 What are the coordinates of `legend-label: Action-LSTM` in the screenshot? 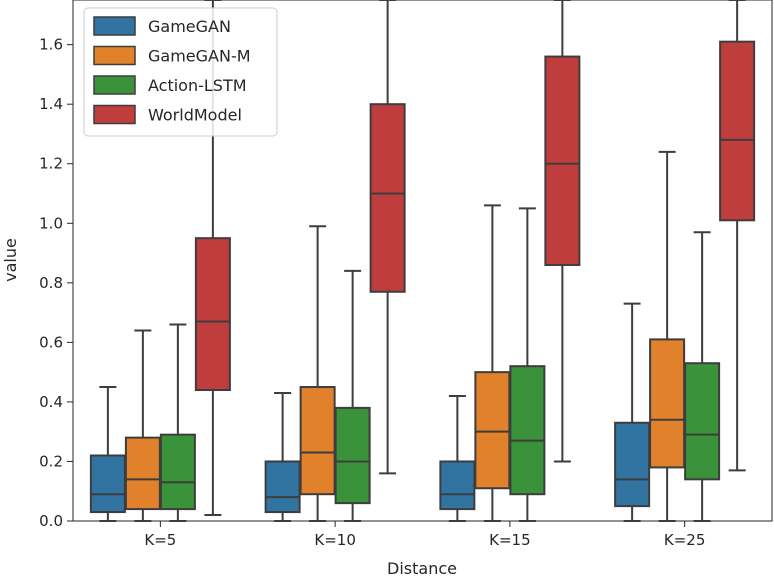 It's located at (197, 85).